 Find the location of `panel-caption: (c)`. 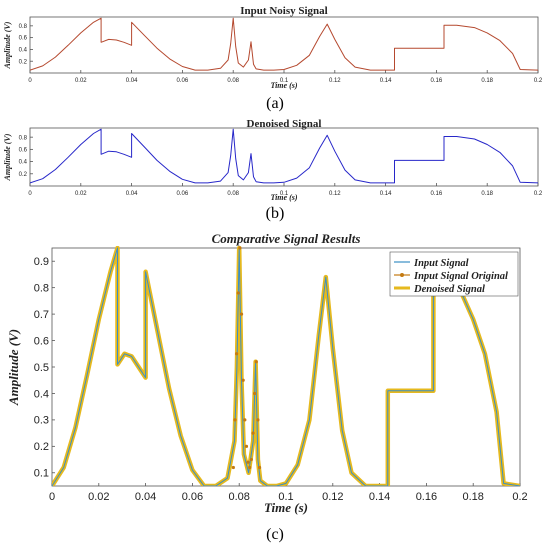

panel-caption: (c) is located at coordinates (275, 534).